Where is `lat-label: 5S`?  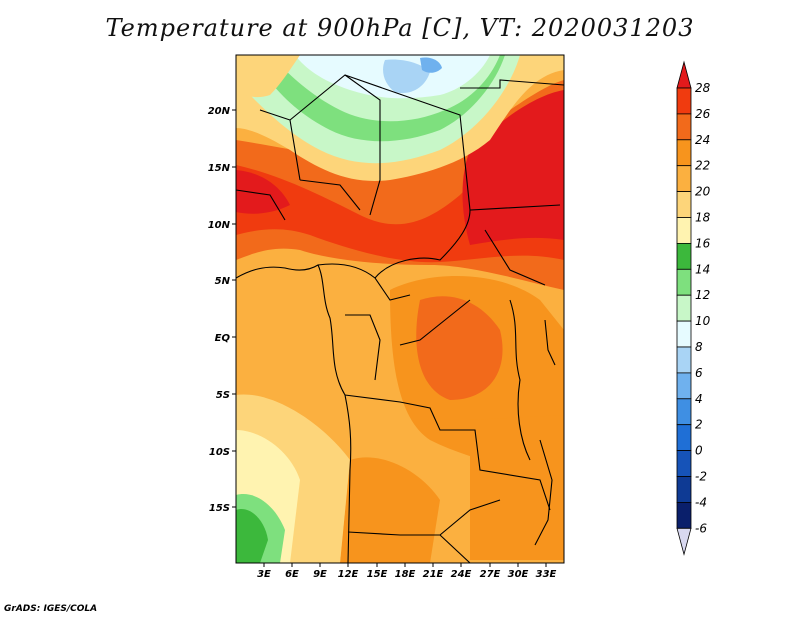
lat-label: 5S is located at coordinates (223, 395).